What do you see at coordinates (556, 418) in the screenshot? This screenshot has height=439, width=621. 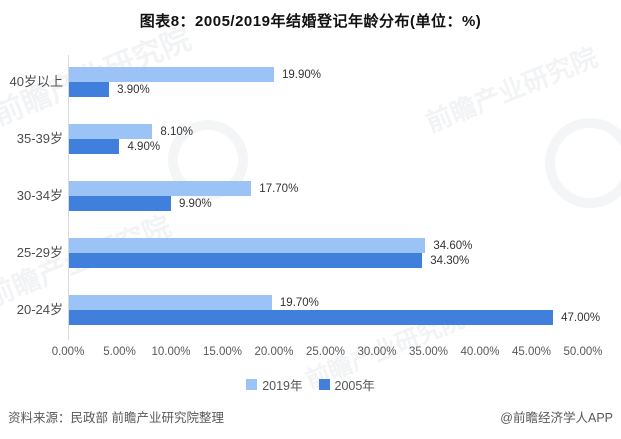 I see `credit-note: @前瞻经济学人APP` at bounding box center [556, 418].